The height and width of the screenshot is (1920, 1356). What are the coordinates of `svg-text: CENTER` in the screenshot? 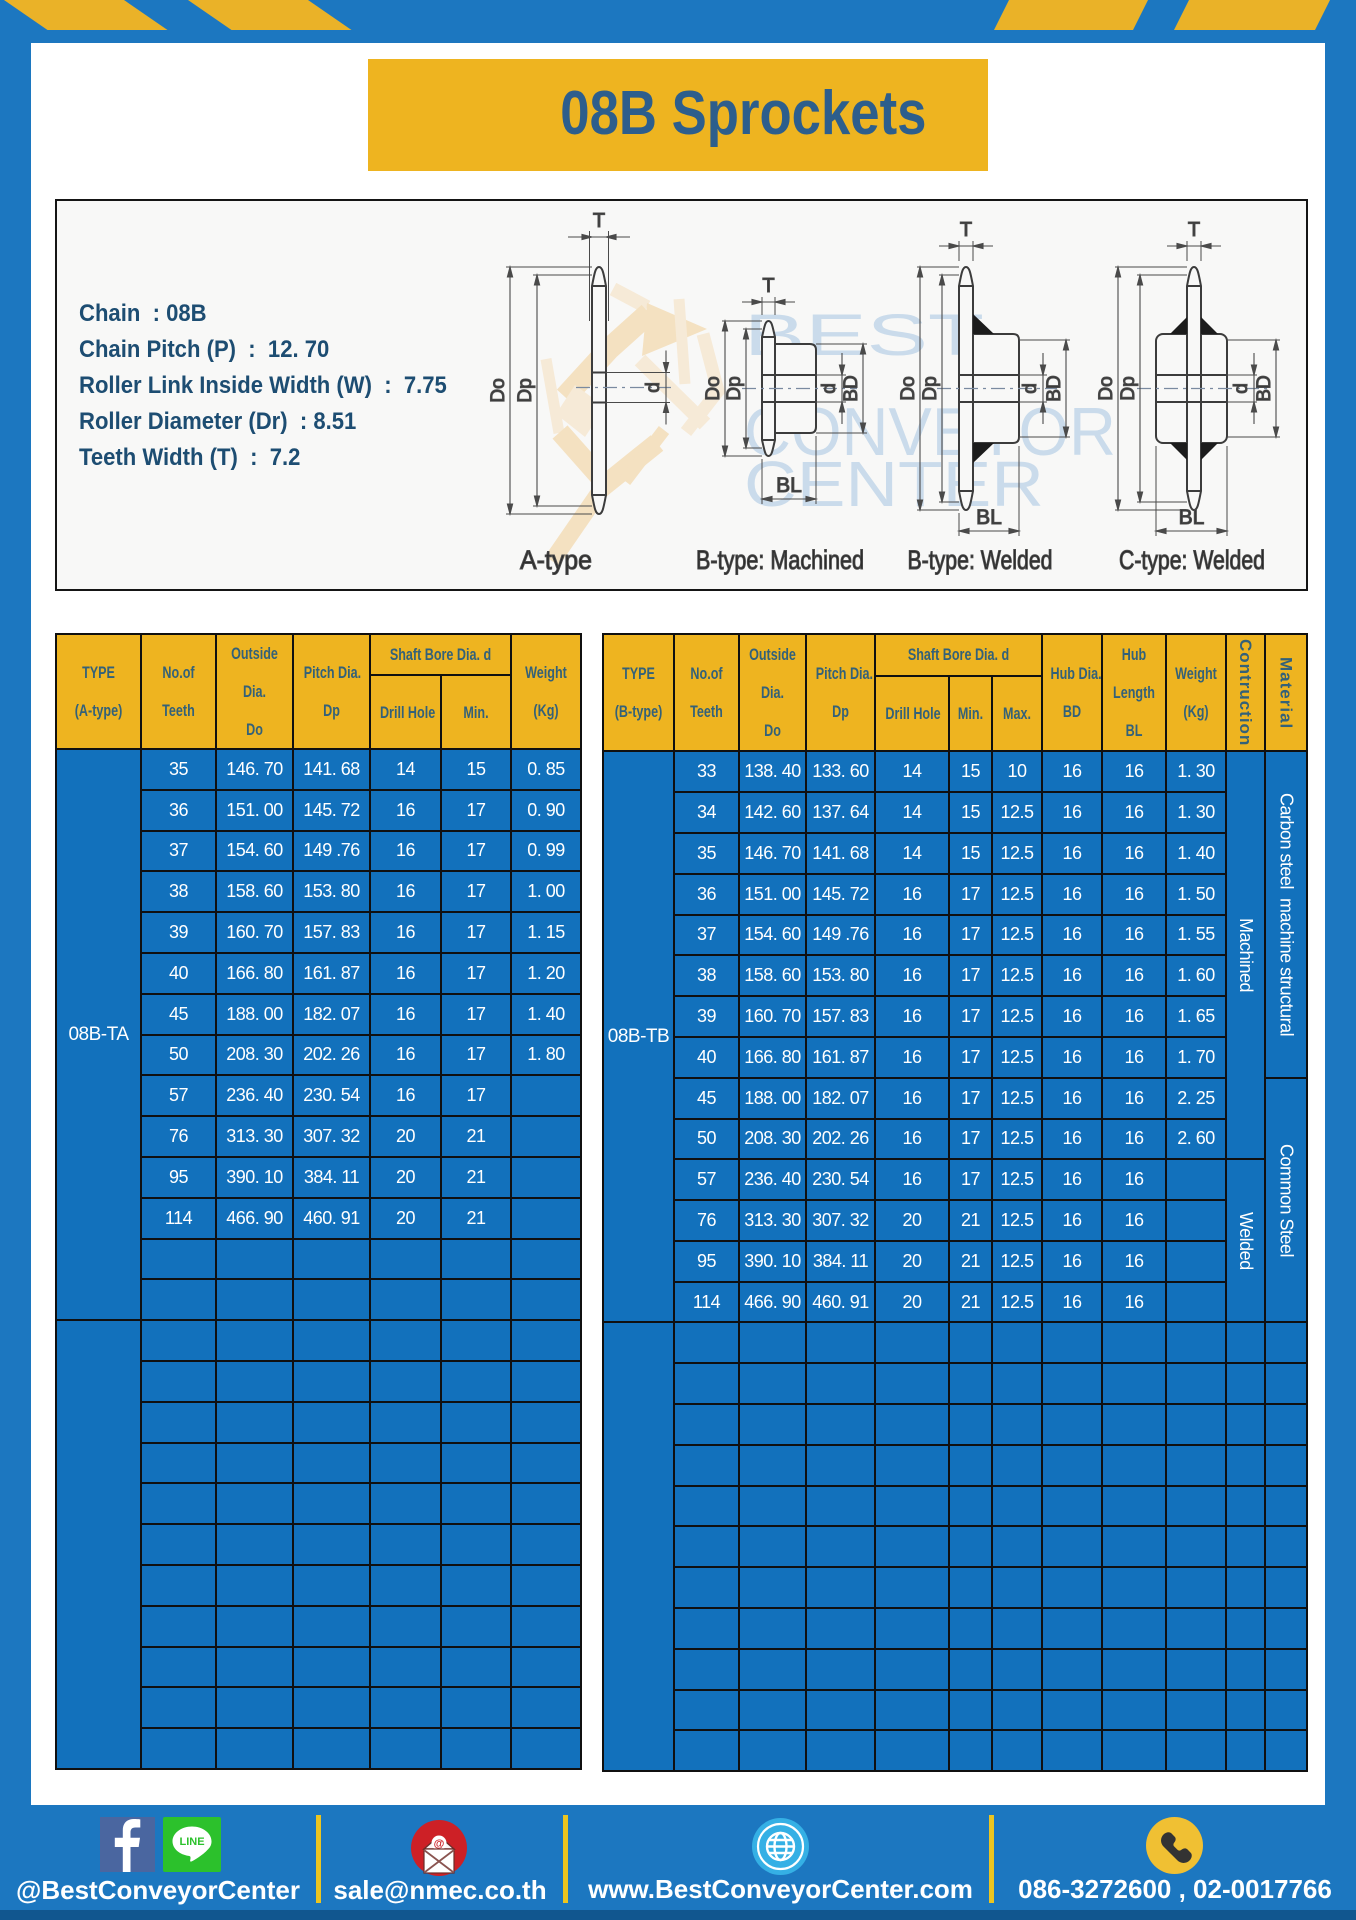 It's located at (894, 484).